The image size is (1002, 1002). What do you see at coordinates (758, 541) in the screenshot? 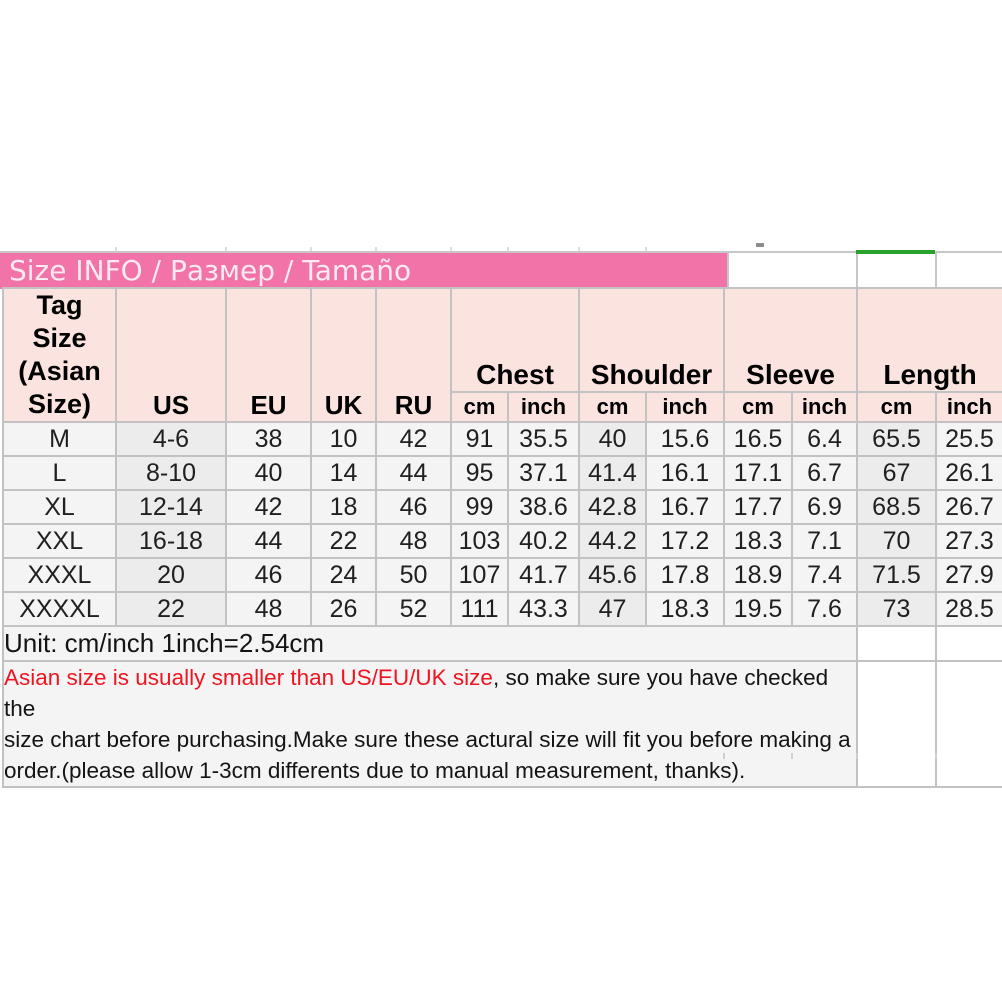
I see `cell-sleeve-cm: 18.3` at bounding box center [758, 541].